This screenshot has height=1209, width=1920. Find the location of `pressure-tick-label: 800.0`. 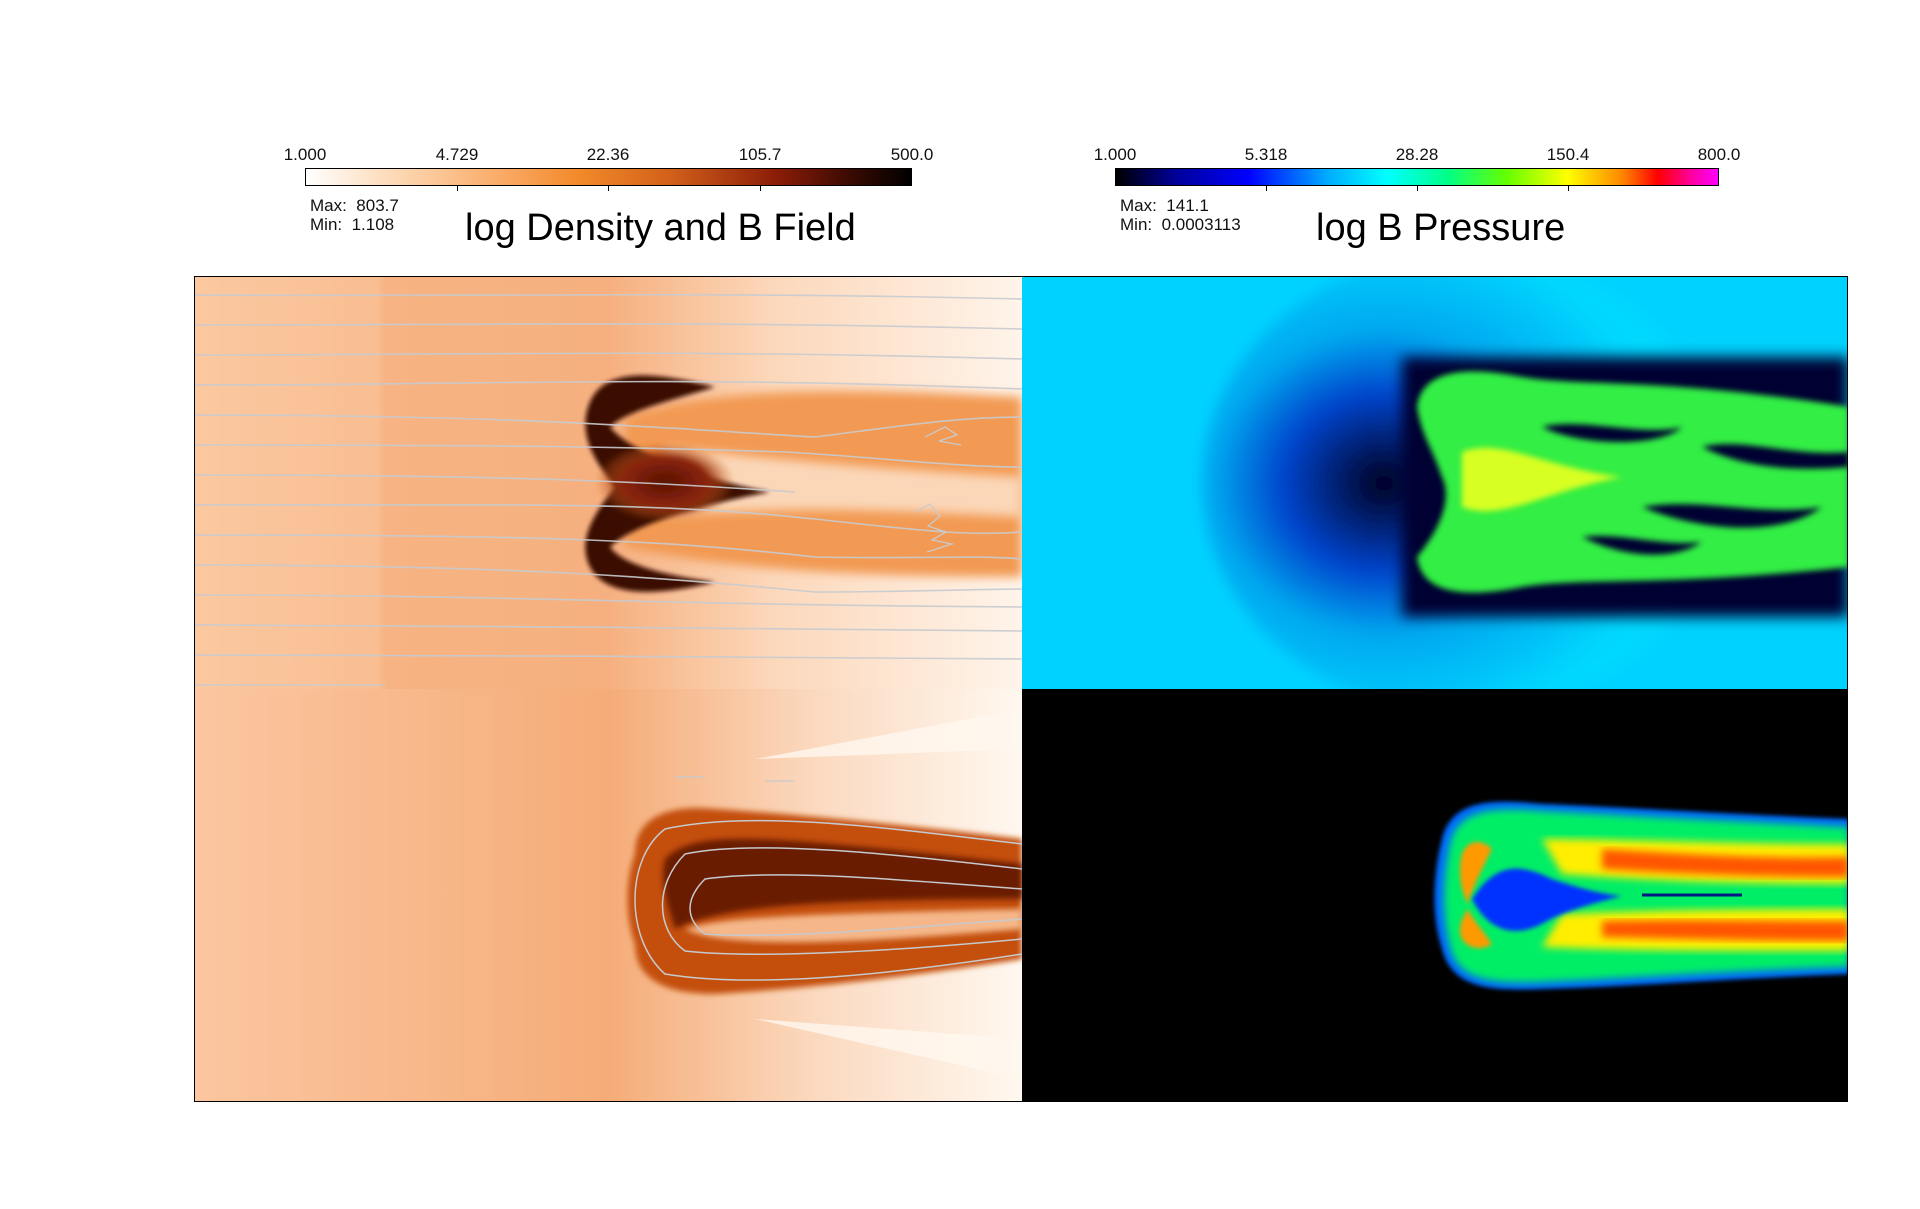

pressure-tick-label: 800.0 is located at coordinates (1719, 154).